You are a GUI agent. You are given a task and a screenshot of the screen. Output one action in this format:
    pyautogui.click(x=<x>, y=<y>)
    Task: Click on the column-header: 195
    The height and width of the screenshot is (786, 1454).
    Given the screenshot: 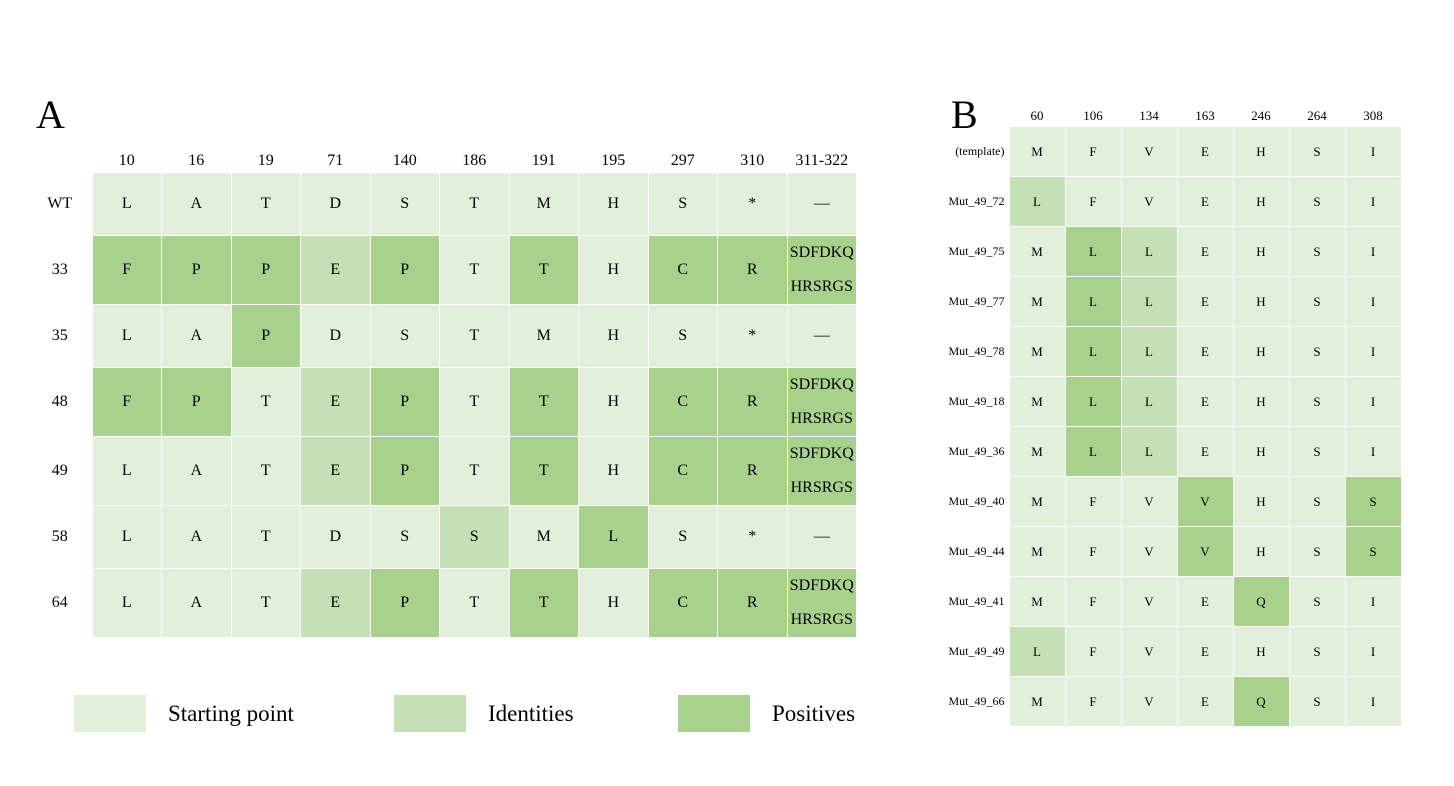 What is the action you would take?
    pyautogui.click(x=613, y=160)
    